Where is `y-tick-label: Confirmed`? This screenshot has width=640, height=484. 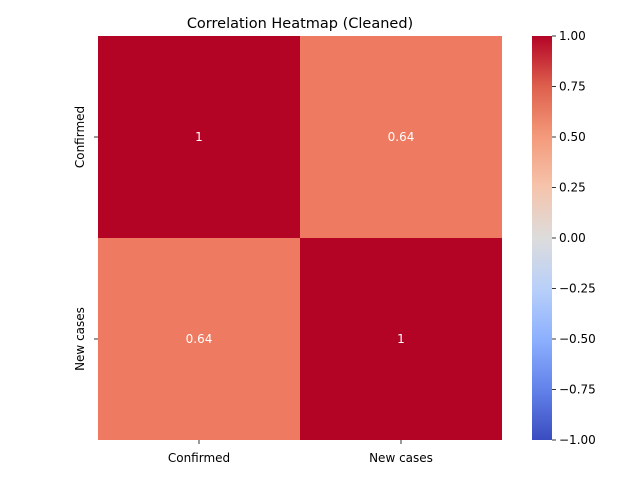
y-tick-label: Confirmed is located at coordinates (80, 137).